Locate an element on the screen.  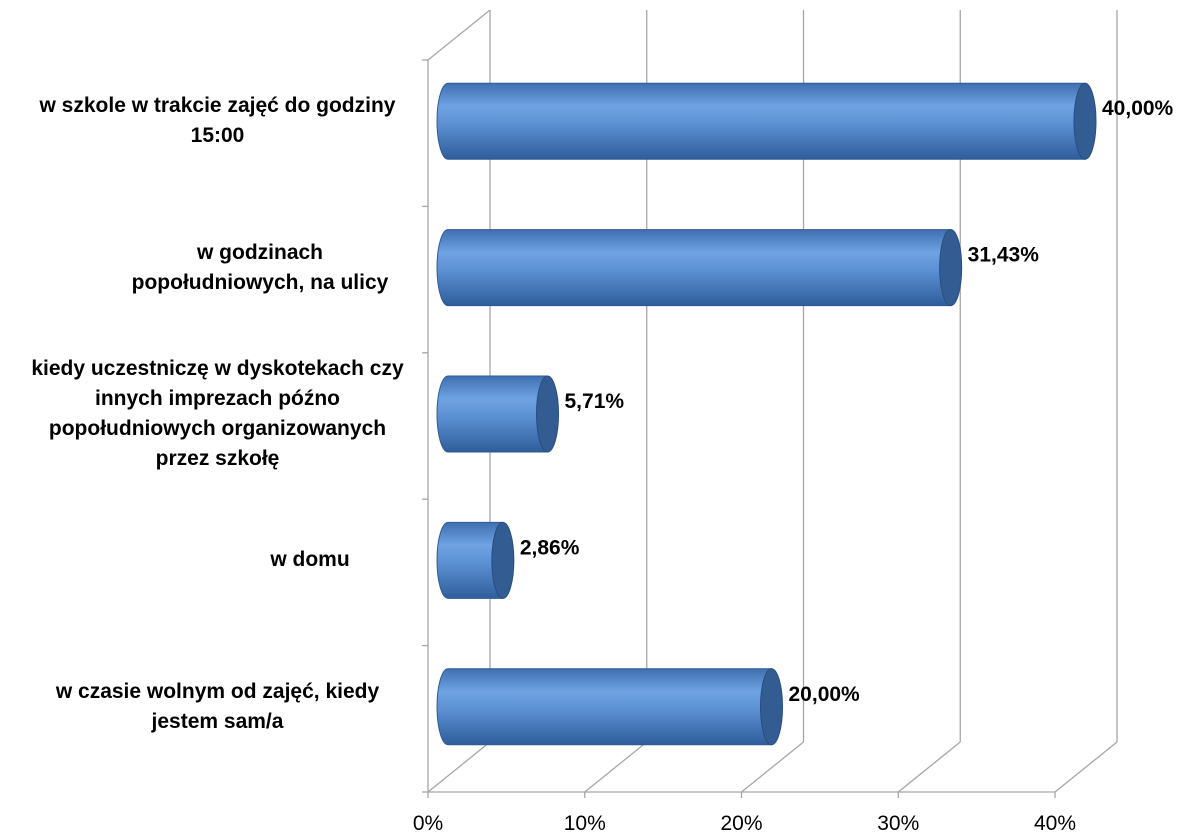
data-label: 5,71% is located at coordinates (595, 401).